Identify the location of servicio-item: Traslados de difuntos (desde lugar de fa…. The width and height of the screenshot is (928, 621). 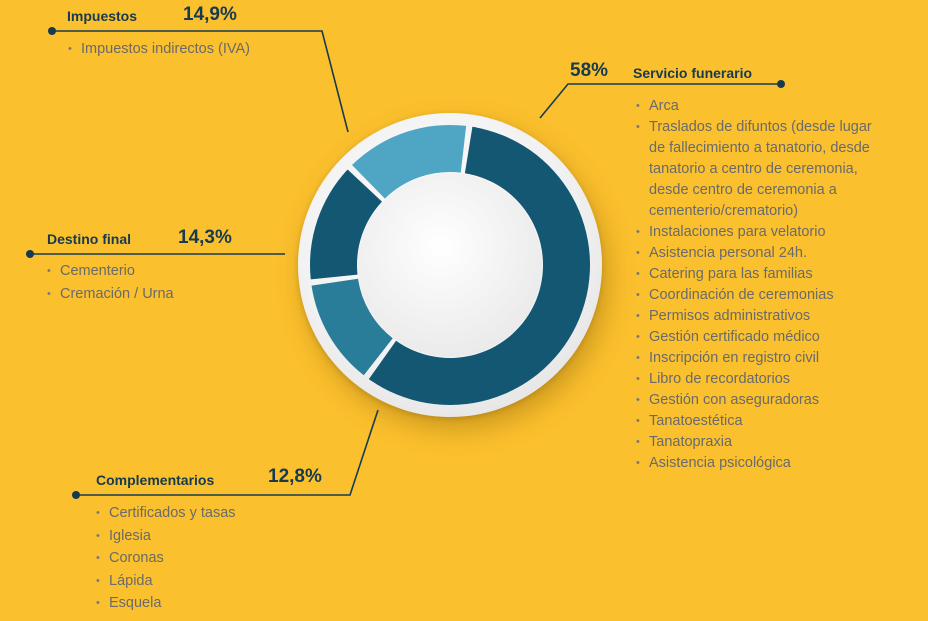
(756, 169).